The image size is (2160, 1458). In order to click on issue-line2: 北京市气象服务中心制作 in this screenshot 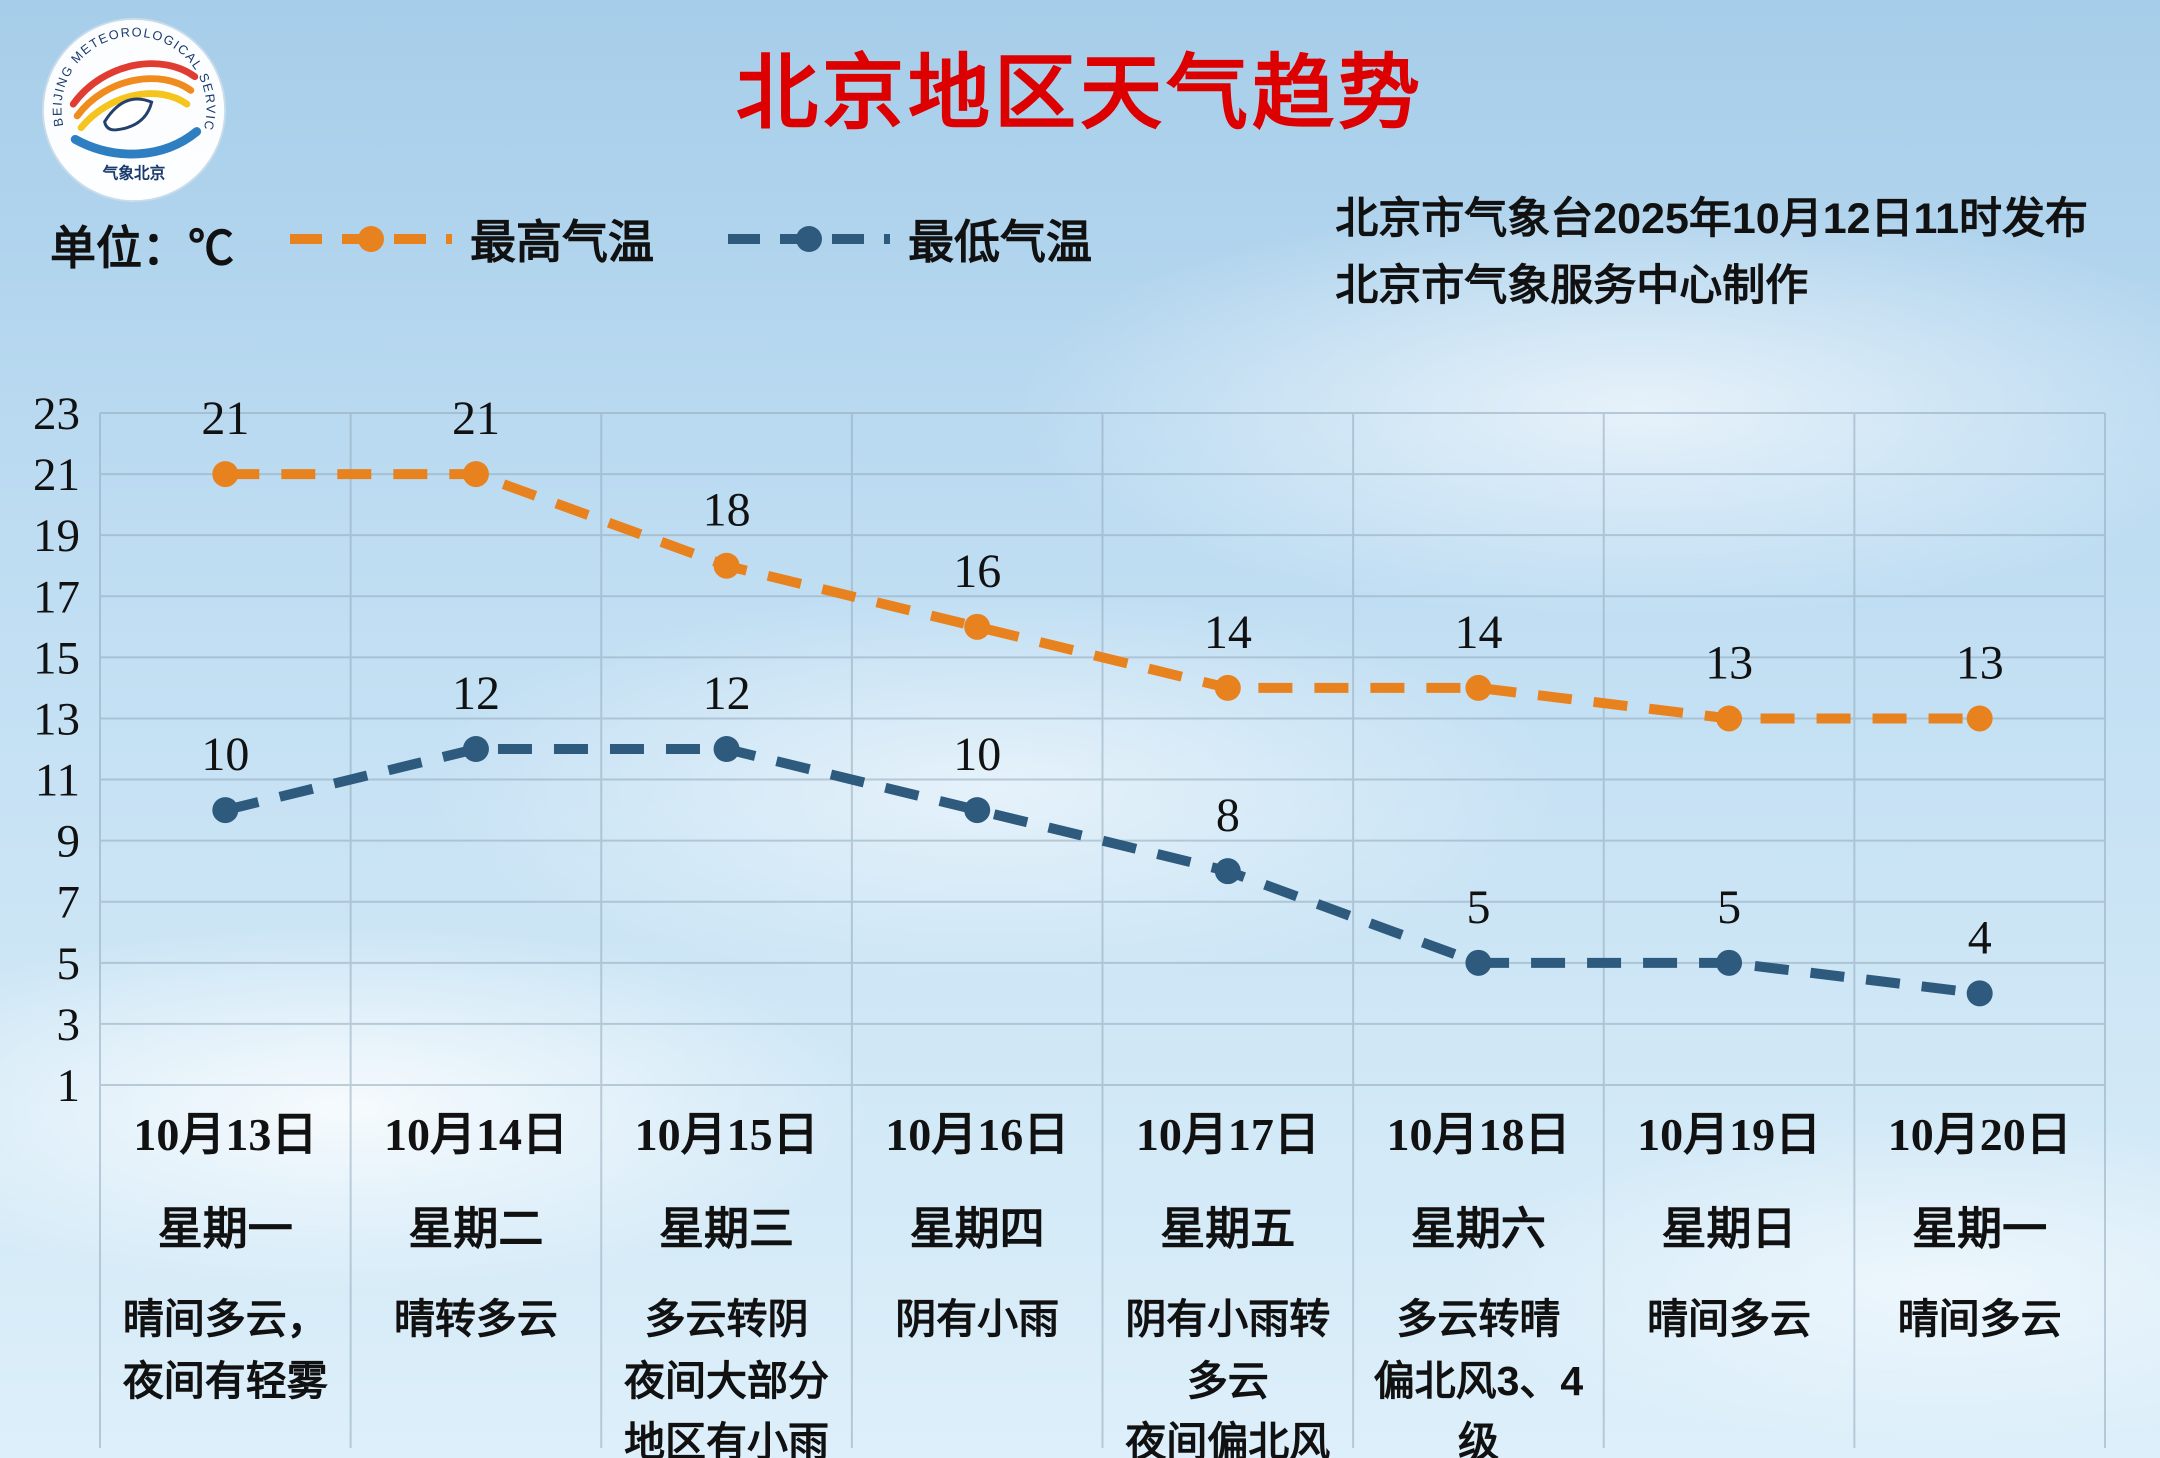, I will do `click(1572, 285)`.